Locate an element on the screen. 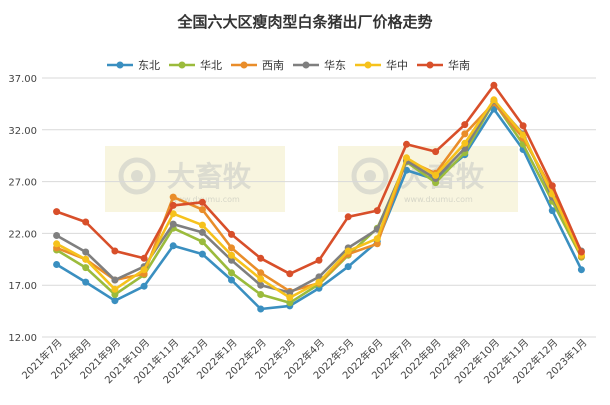 The image size is (610, 405). watermark-1: 大畜牧 www.dxumu.com is located at coordinates (195, 179).